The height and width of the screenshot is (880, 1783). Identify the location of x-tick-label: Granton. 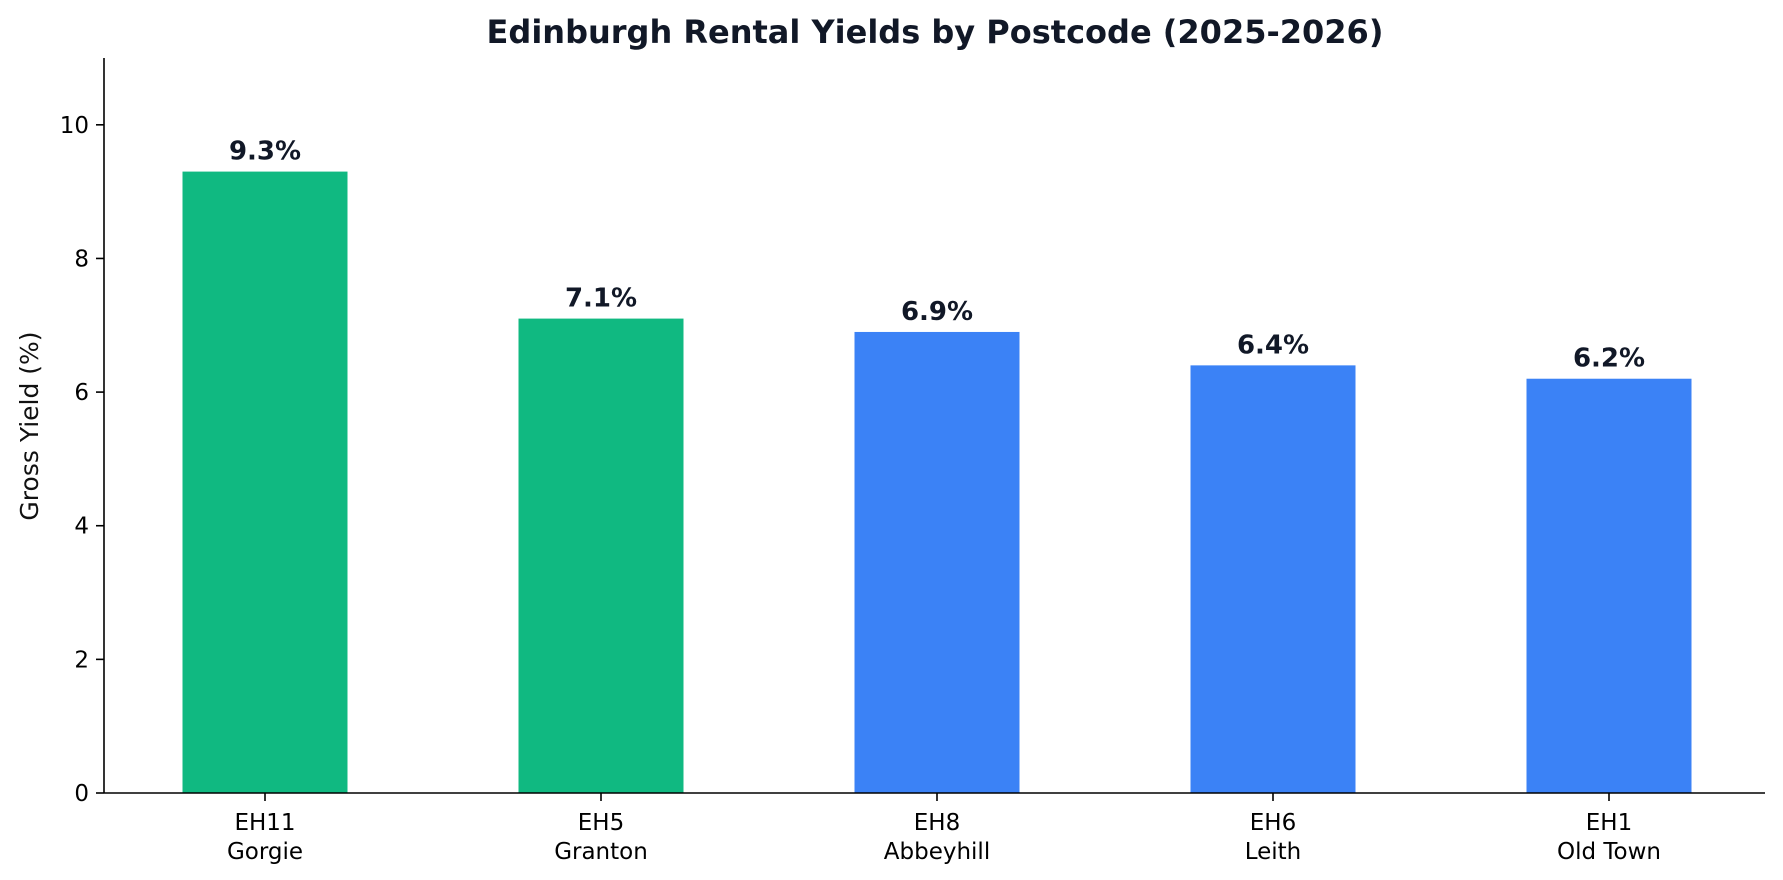
(601, 852).